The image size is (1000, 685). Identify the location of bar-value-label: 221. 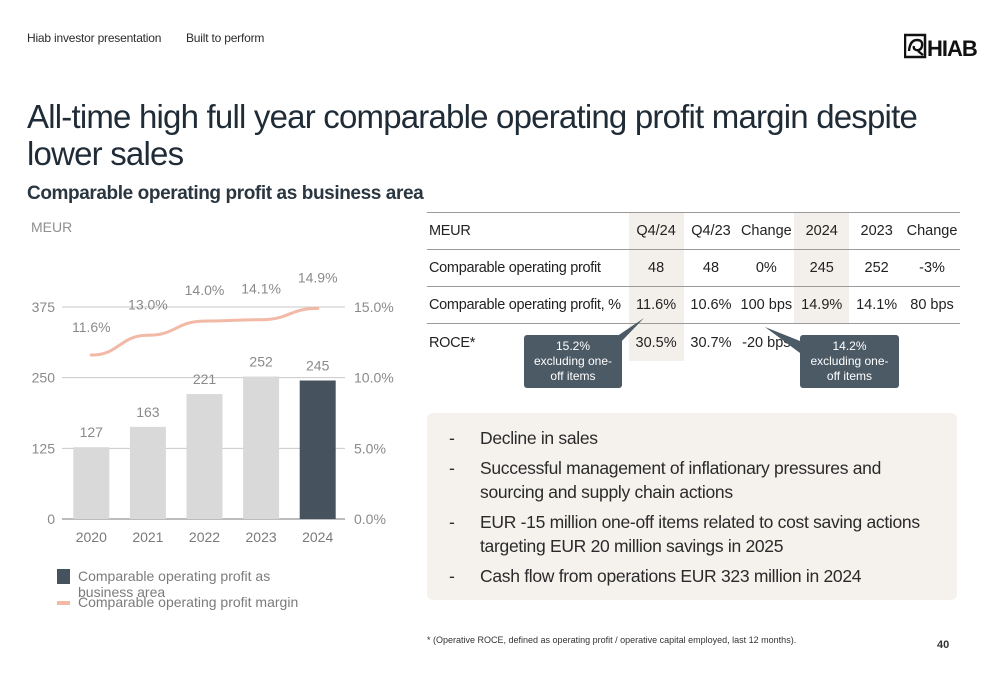
(205, 379).